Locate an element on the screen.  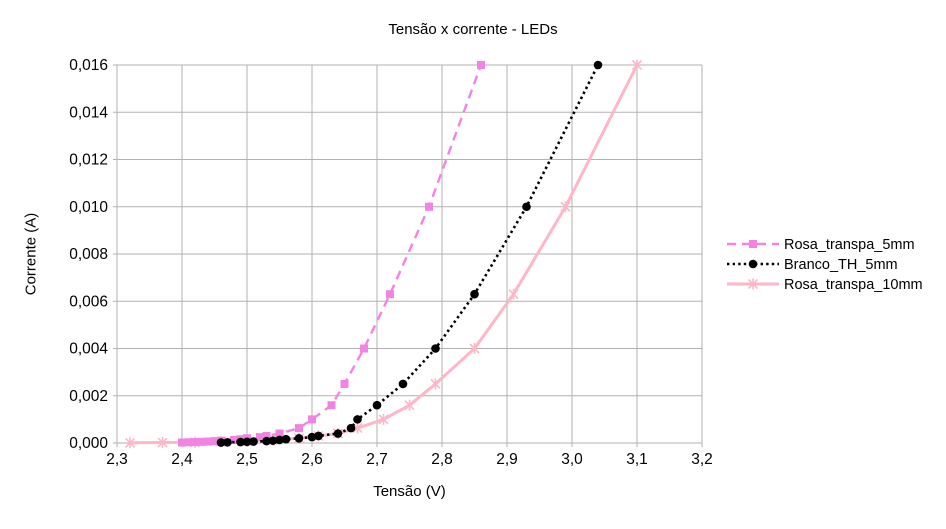
x-tick-label: 2,4 is located at coordinates (182, 459).